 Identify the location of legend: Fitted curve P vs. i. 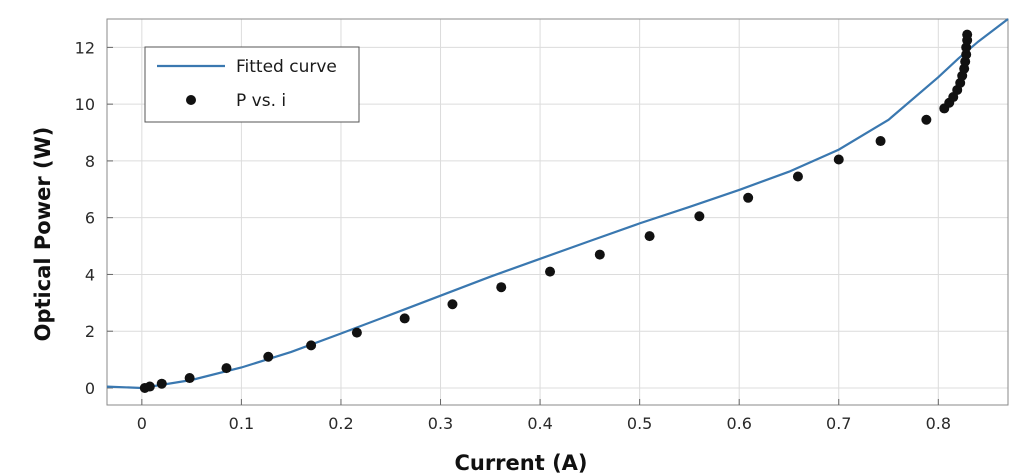
(252, 84).